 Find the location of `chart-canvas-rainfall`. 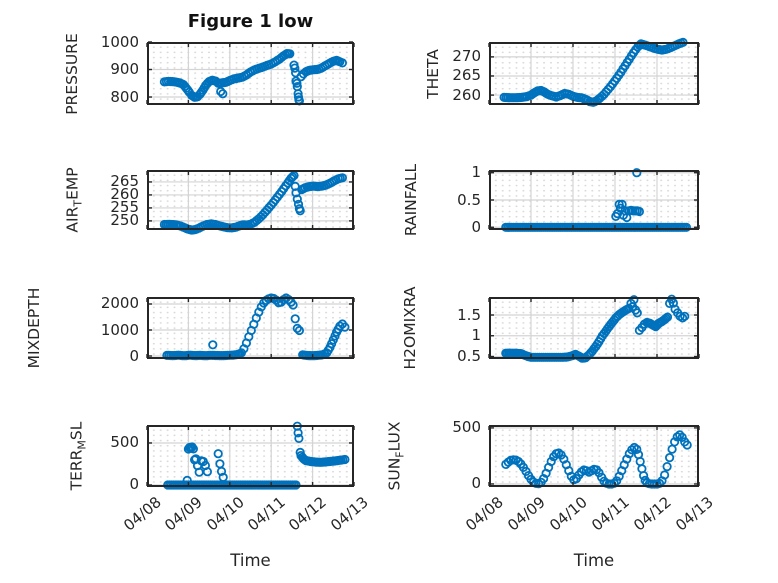

chart-canvas-rainfall is located at coordinates (594, 200).